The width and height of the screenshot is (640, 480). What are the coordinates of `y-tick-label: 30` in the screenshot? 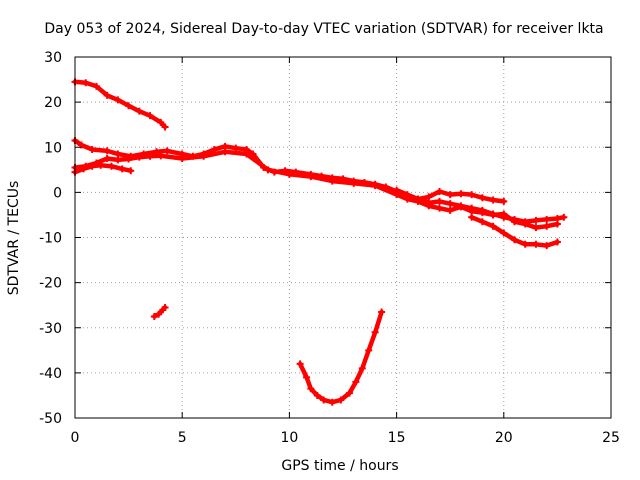 It's located at (53, 58).